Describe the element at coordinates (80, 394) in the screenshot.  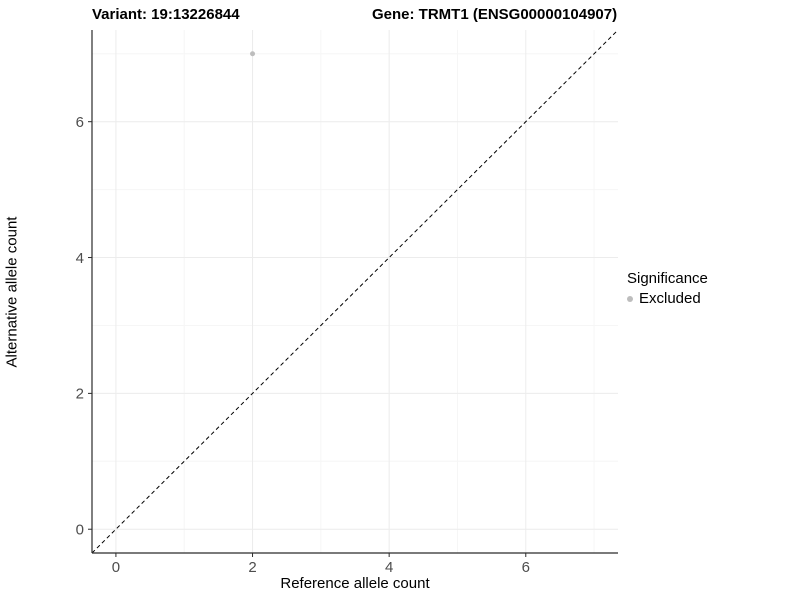
I see `y-tick-label: 2` at that location.